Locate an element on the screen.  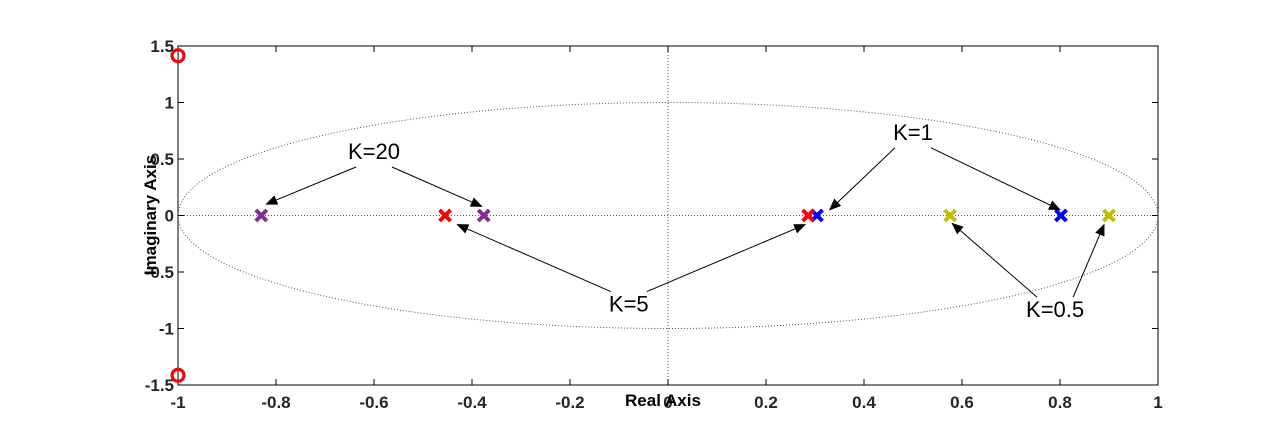
x-tick-label: 0.2 is located at coordinates (766, 402).